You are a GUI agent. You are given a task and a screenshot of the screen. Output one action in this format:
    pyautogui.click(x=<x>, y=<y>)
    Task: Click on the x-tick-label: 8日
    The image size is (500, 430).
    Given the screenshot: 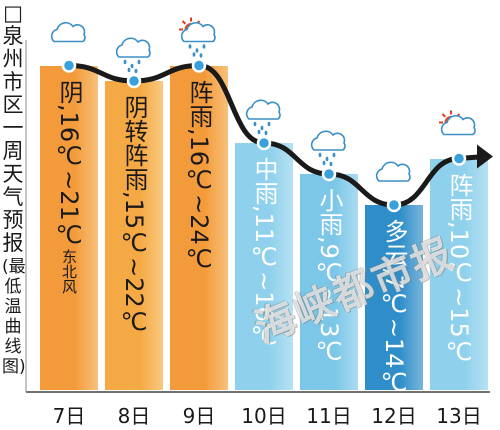 What is the action you would take?
    pyautogui.click(x=134, y=416)
    